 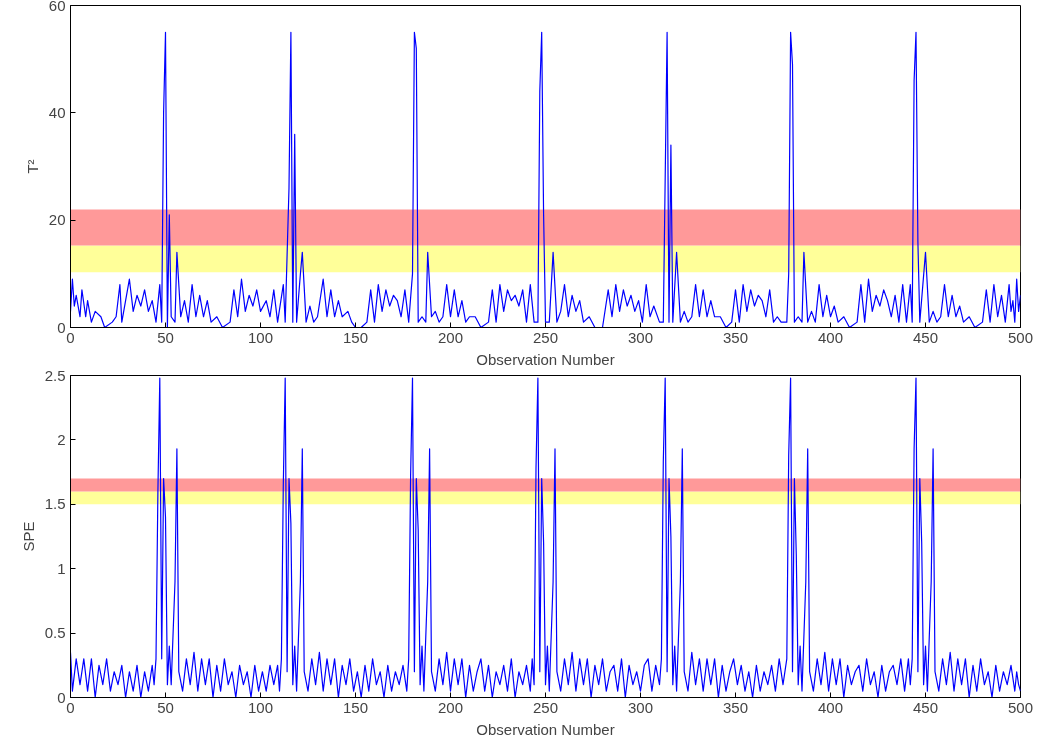 What do you see at coordinates (61, 439) in the screenshot?
I see `y-tick-label: 2` at bounding box center [61, 439].